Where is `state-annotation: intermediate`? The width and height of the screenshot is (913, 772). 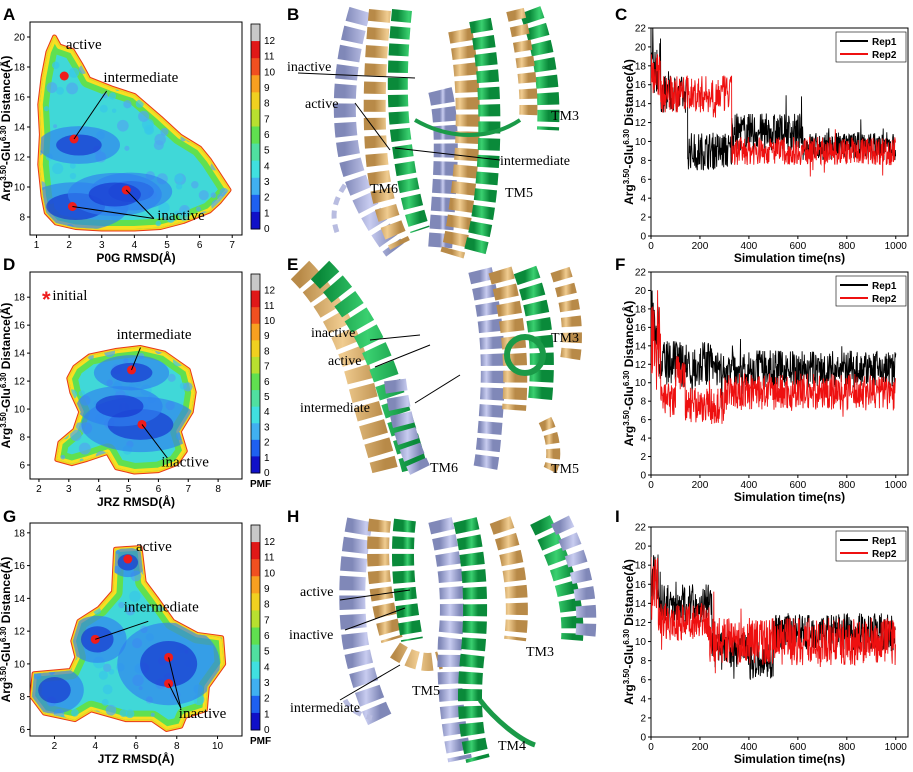
state-annotation: intermediate is located at coordinates (161, 607).